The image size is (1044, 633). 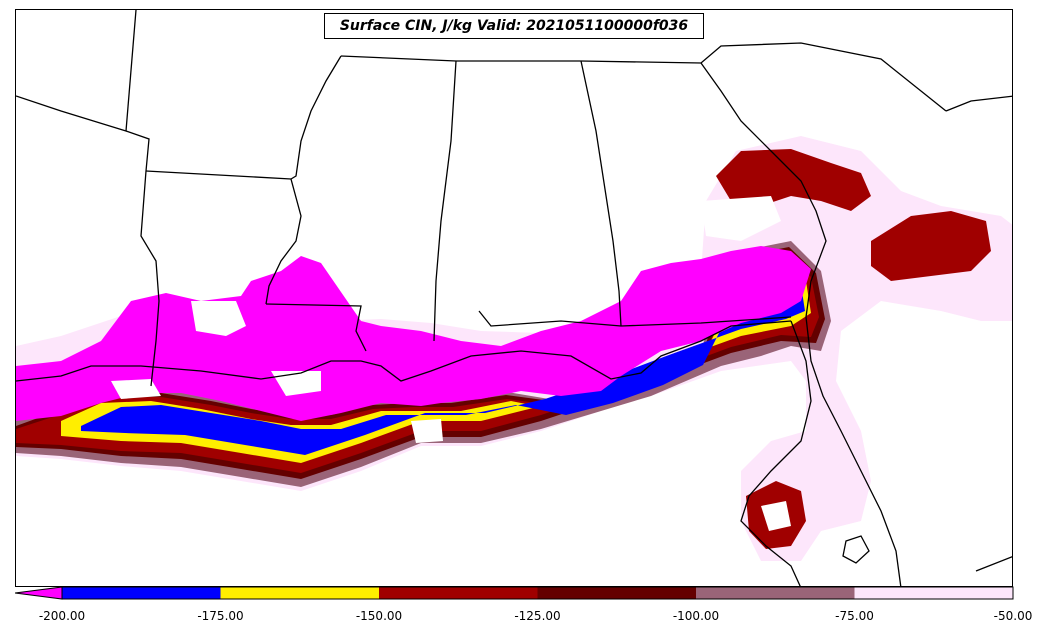 What do you see at coordinates (445, 201) in the screenshot?
I see `border-ms-al` at bounding box center [445, 201].